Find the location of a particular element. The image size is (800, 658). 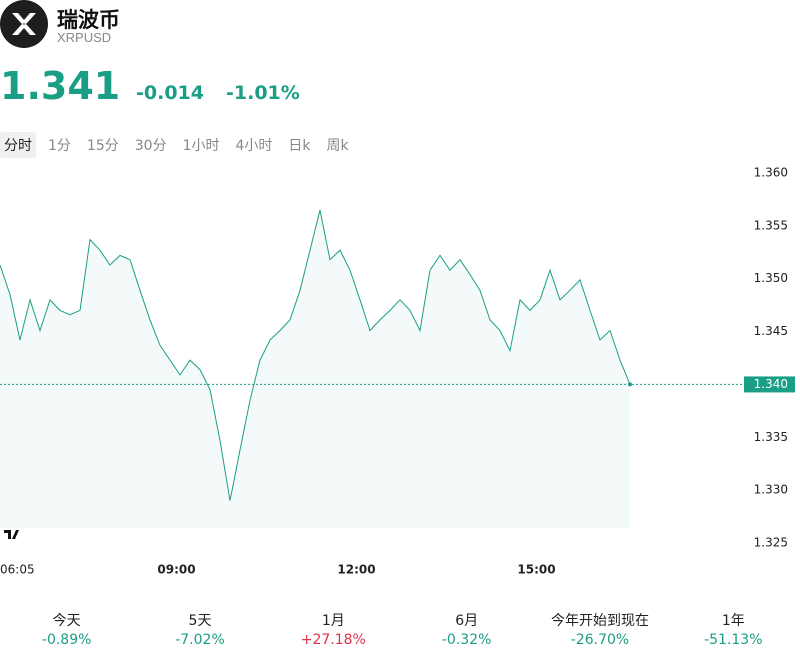

price-tag-label: 1.340 is located at coordinates (771, 384).